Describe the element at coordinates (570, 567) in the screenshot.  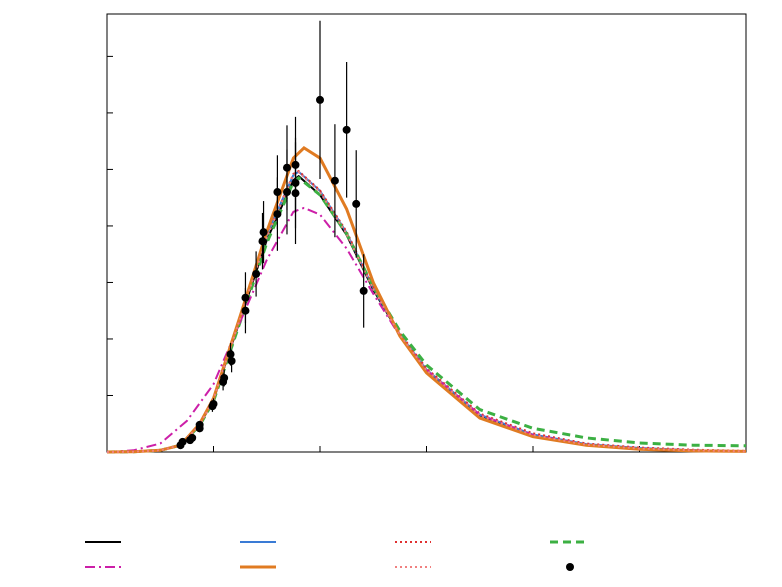
I see `legend-marker` at that location.